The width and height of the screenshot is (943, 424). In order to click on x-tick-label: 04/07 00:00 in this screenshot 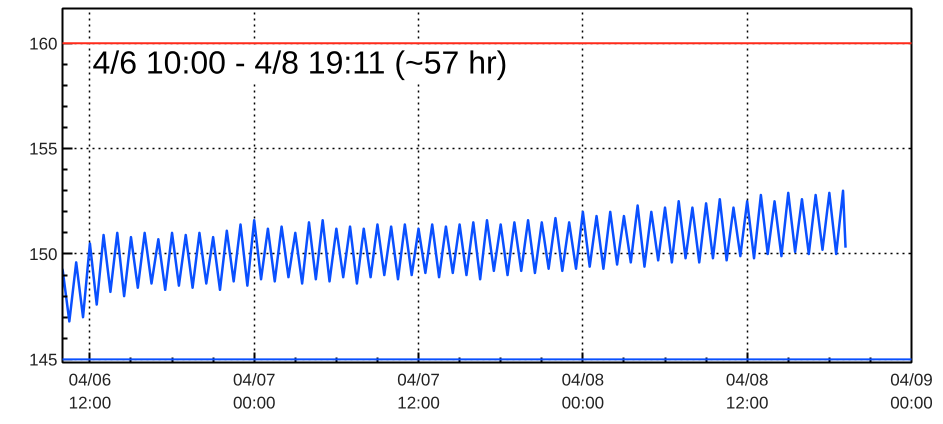, I will do `click(254, 391)`.